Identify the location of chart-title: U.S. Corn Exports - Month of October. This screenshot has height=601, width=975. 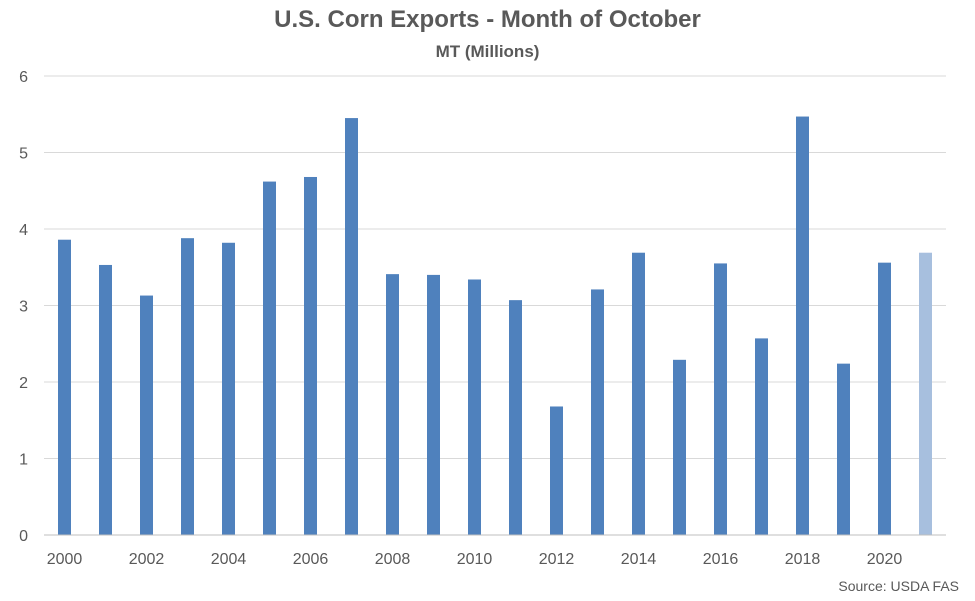
(487, 19).